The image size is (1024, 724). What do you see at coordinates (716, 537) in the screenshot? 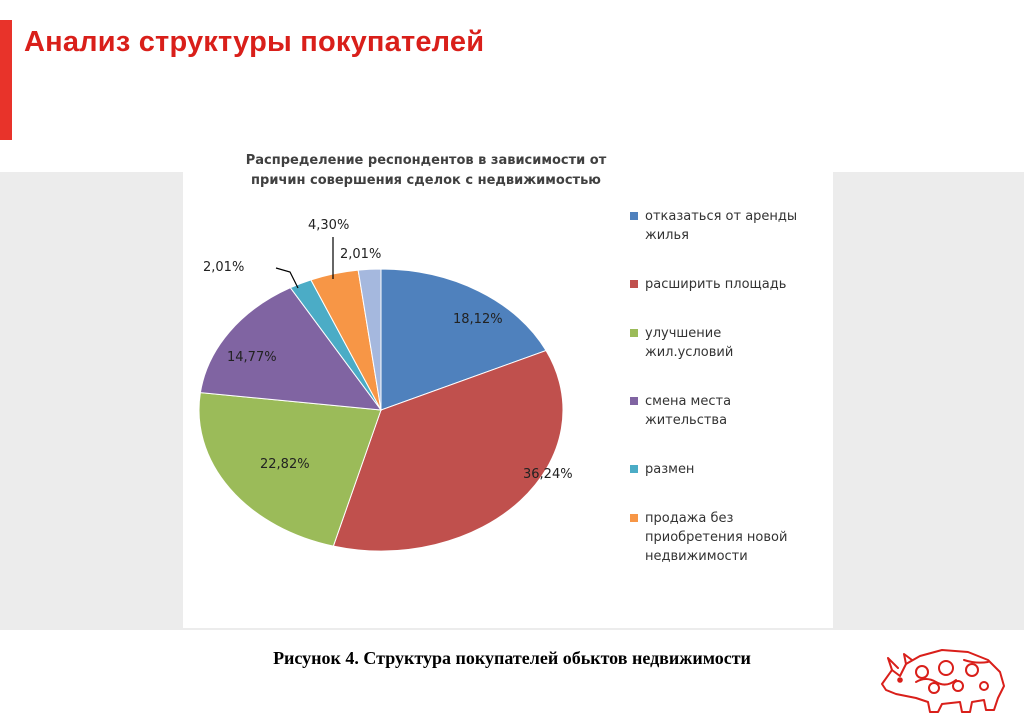
I see `legend-label: приобретения новой` at bounding box center [716, 537].